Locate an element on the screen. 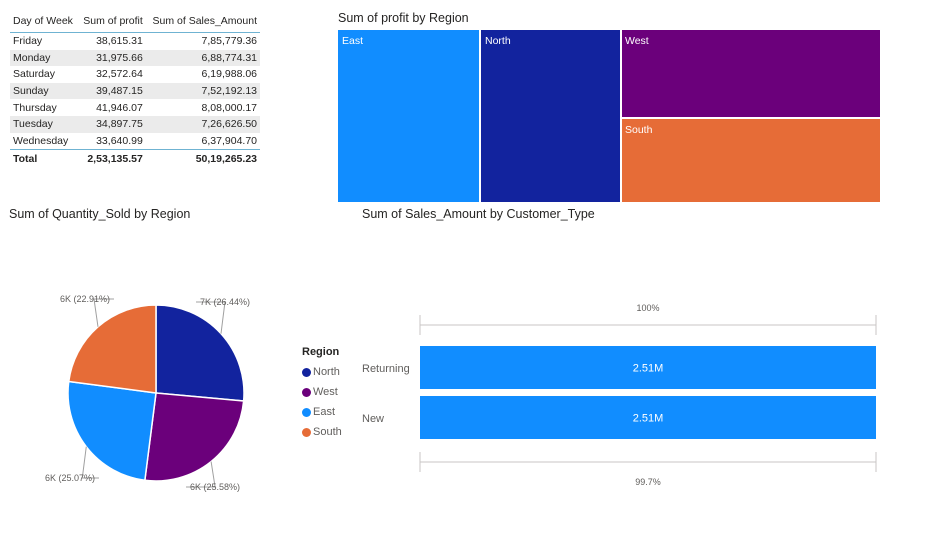  table-cell: 8,08,000.17 is located at coordinates (229, 107).